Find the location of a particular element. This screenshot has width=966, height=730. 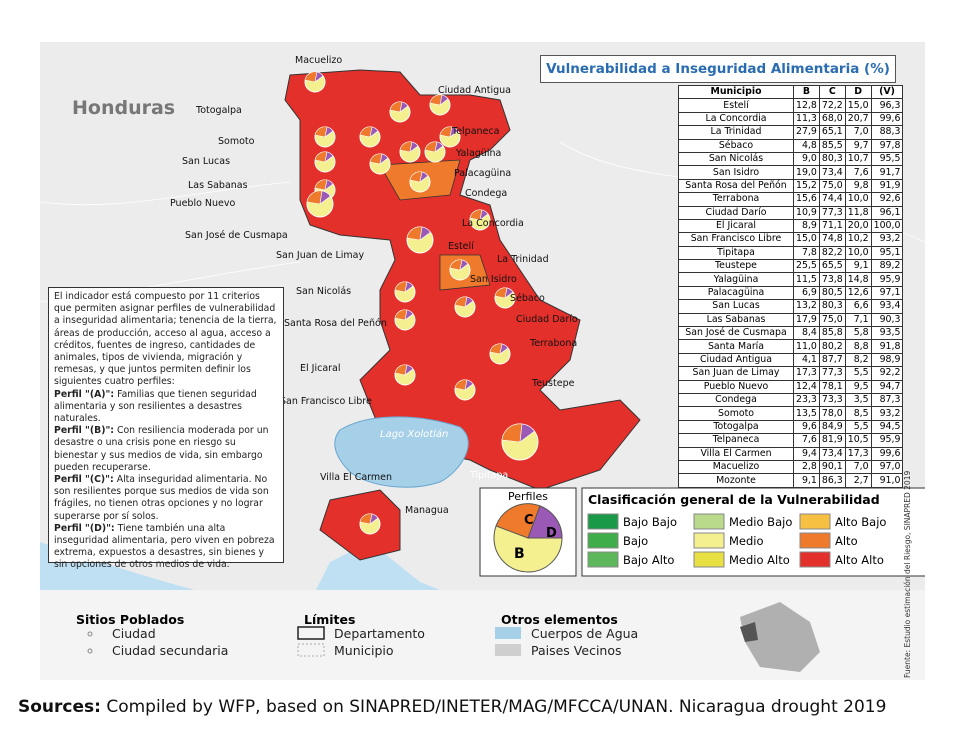

table-cell: 23,3 is located at coordinates (806, 400).